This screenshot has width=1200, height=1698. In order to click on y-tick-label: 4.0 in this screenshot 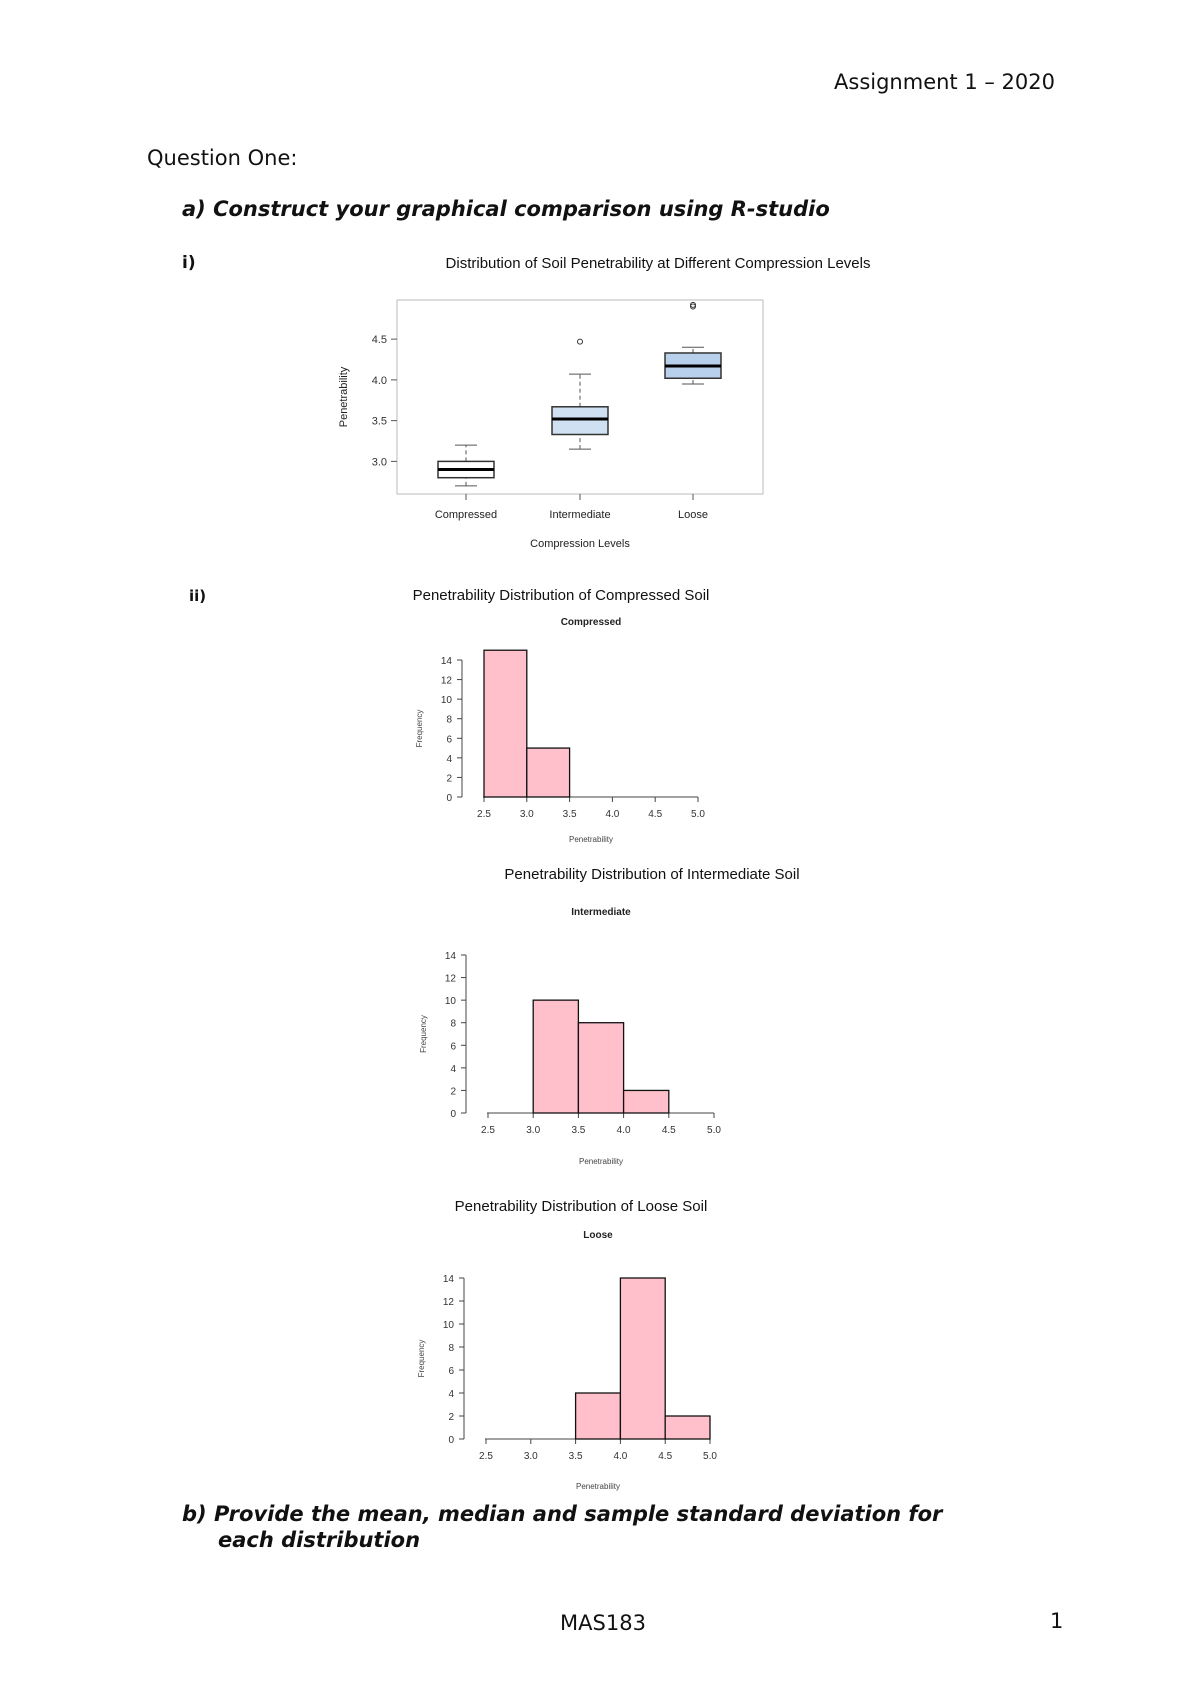, I will do `click(379, 381)`.